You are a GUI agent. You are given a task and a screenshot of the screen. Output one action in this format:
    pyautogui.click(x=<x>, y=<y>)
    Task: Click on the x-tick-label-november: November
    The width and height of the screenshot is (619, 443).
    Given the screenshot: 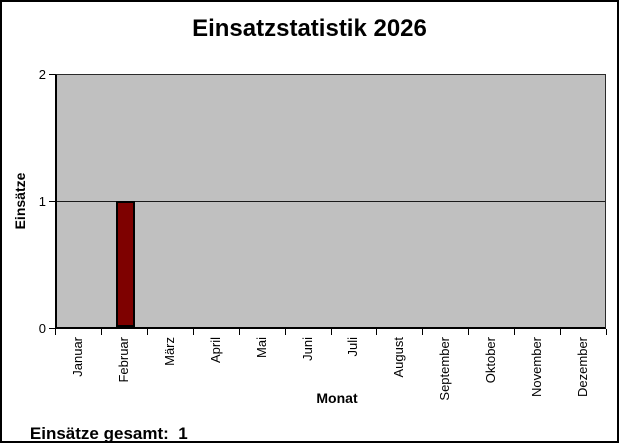 What is the action you would take?
    pyautogui.click(x=537, y=368)
    